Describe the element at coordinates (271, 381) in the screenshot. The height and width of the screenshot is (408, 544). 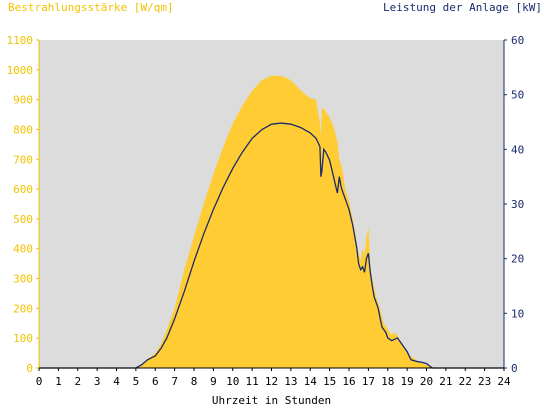
I see `x-tick-label: 12` at that location.